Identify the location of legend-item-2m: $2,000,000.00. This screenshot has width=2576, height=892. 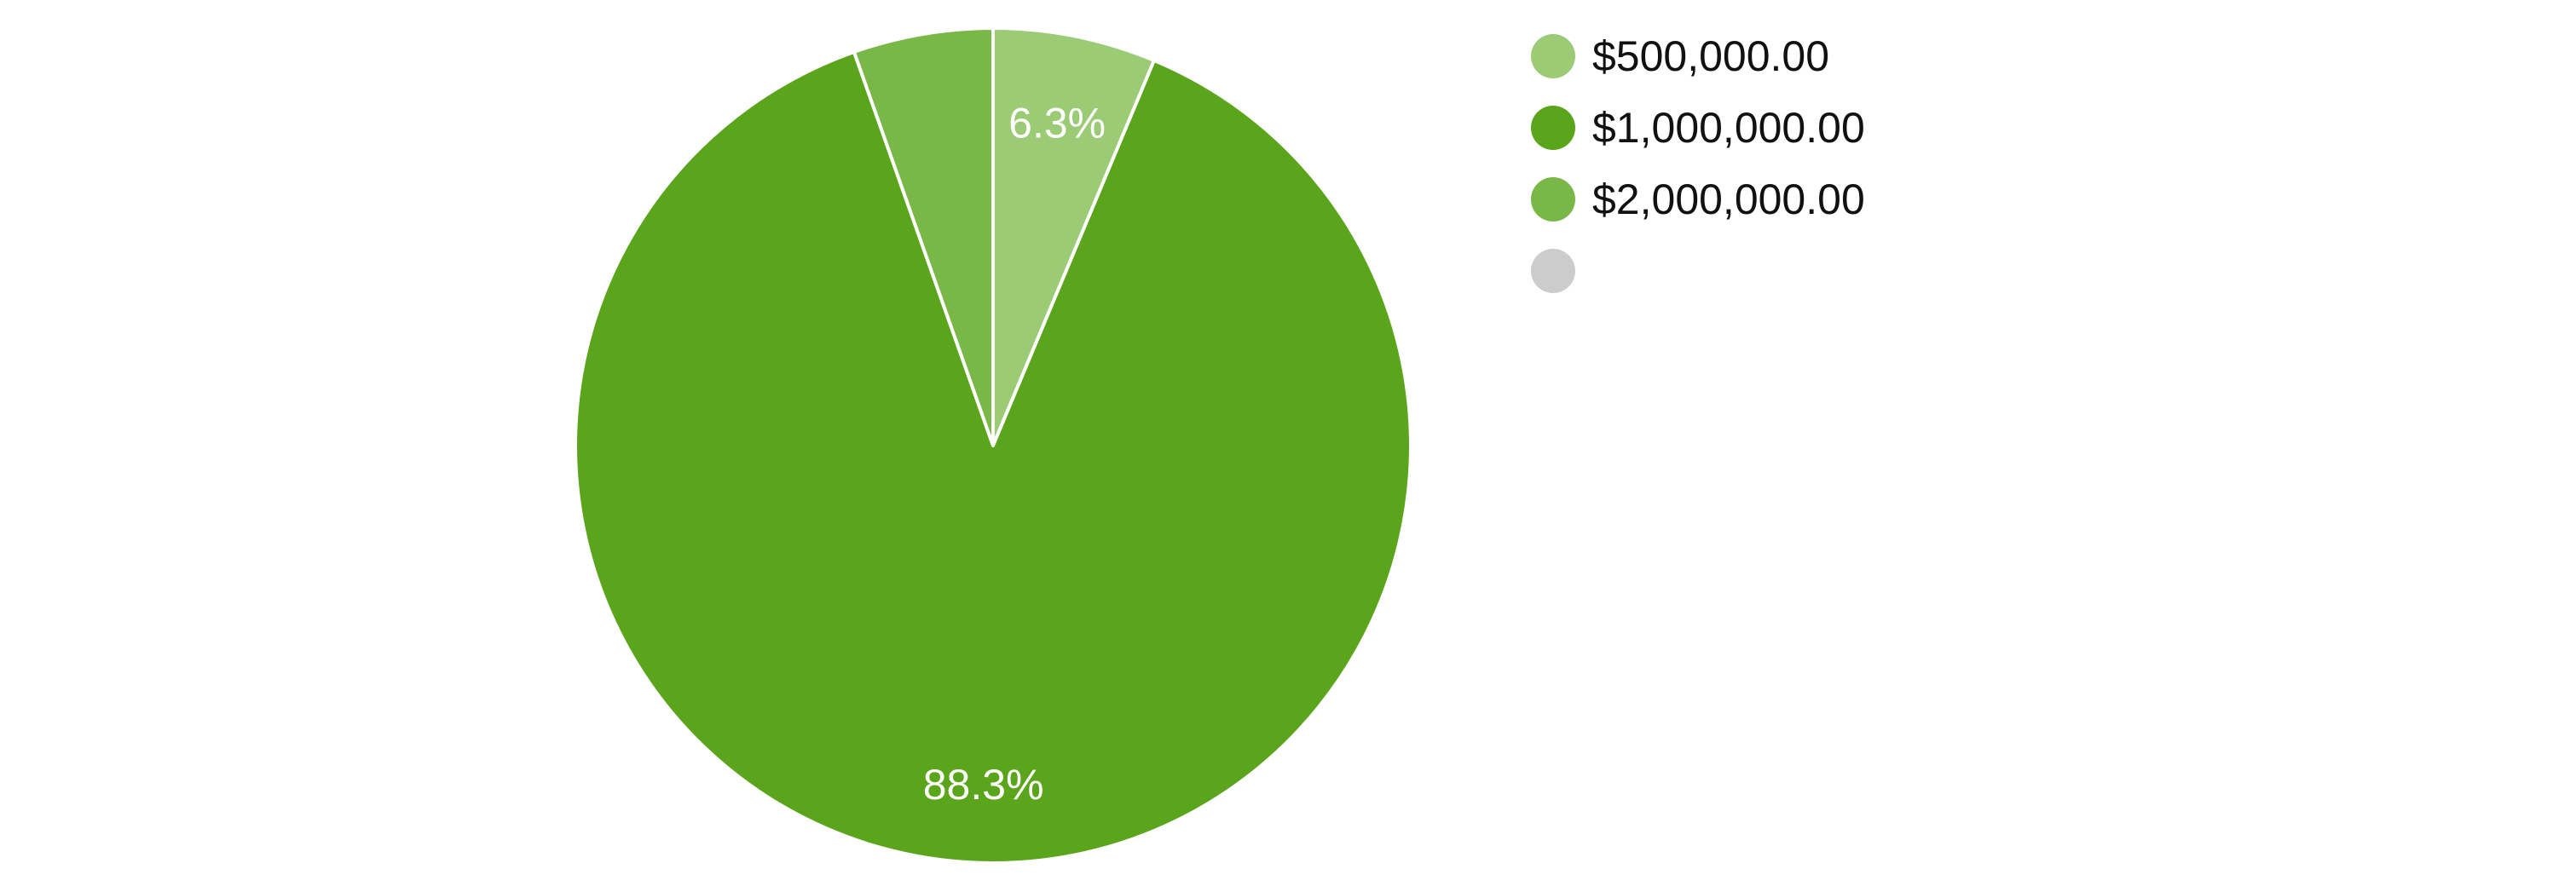
(1698, 199).